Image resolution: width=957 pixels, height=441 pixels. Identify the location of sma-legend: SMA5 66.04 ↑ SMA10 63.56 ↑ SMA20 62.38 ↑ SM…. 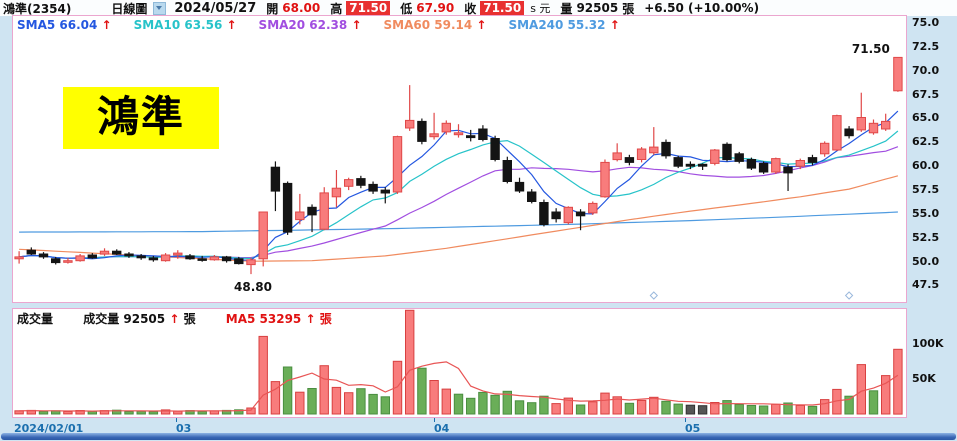
(329, 25).